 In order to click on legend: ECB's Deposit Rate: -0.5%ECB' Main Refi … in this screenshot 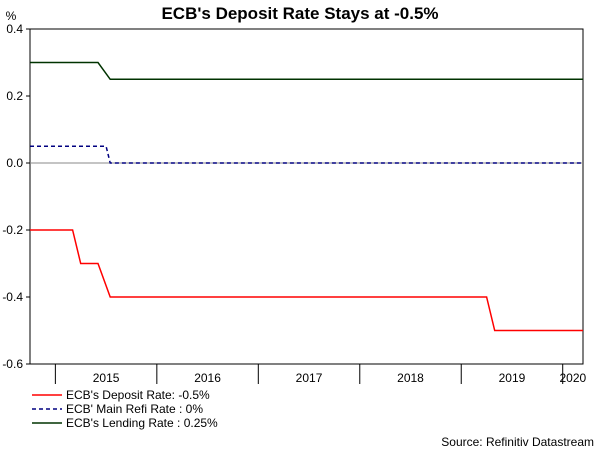, I will do `click(125, 409)`.